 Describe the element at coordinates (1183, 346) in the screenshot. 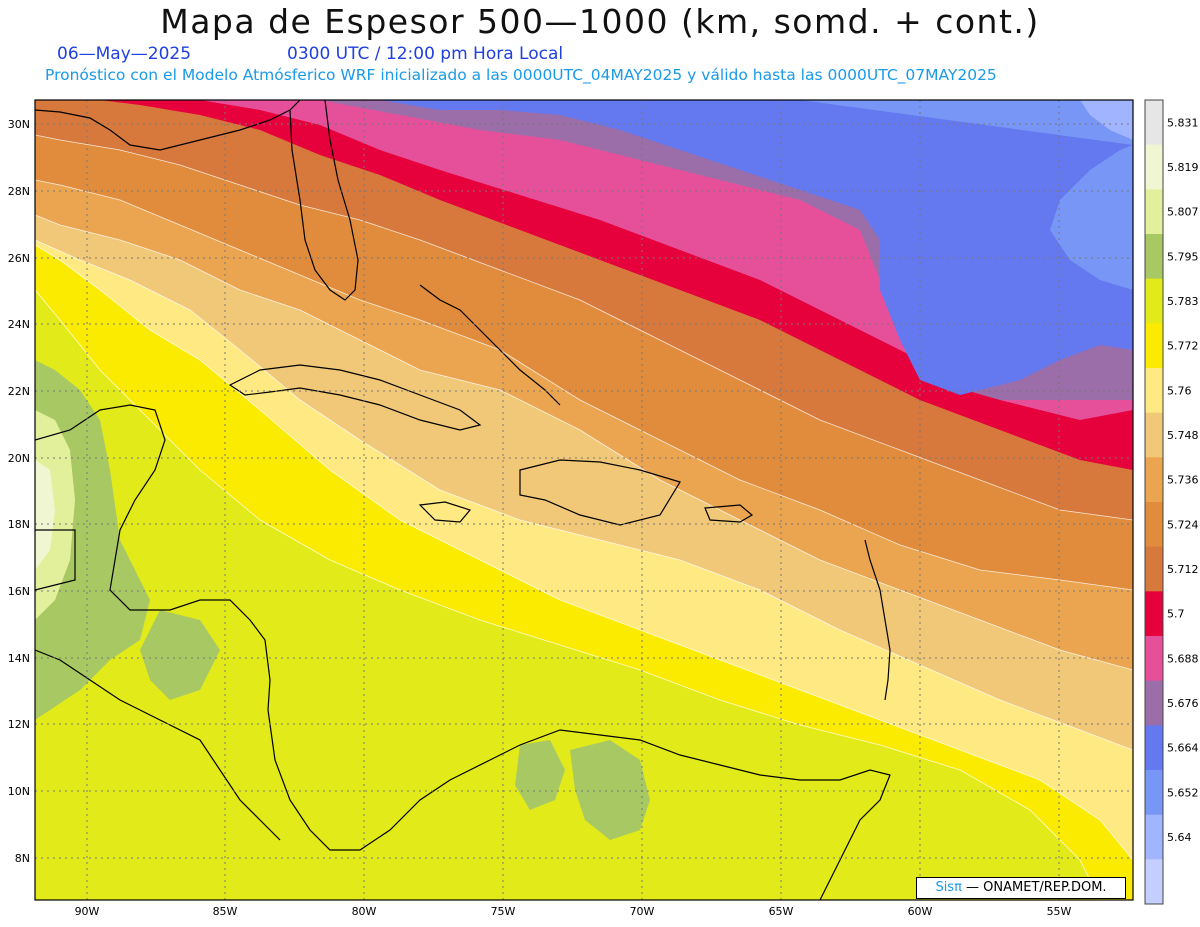

I see `colorbar-label: 5.772` at that location.